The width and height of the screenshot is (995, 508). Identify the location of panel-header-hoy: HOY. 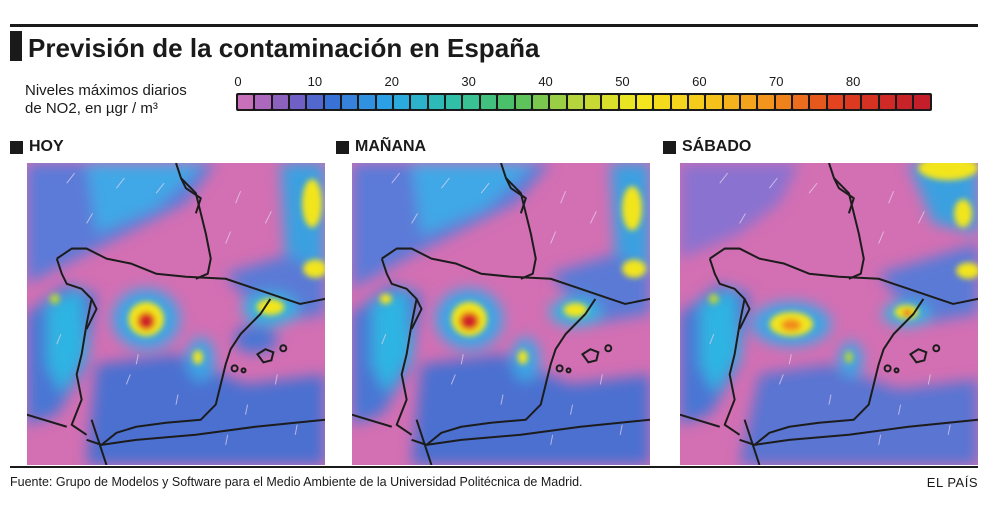
(37, 147).